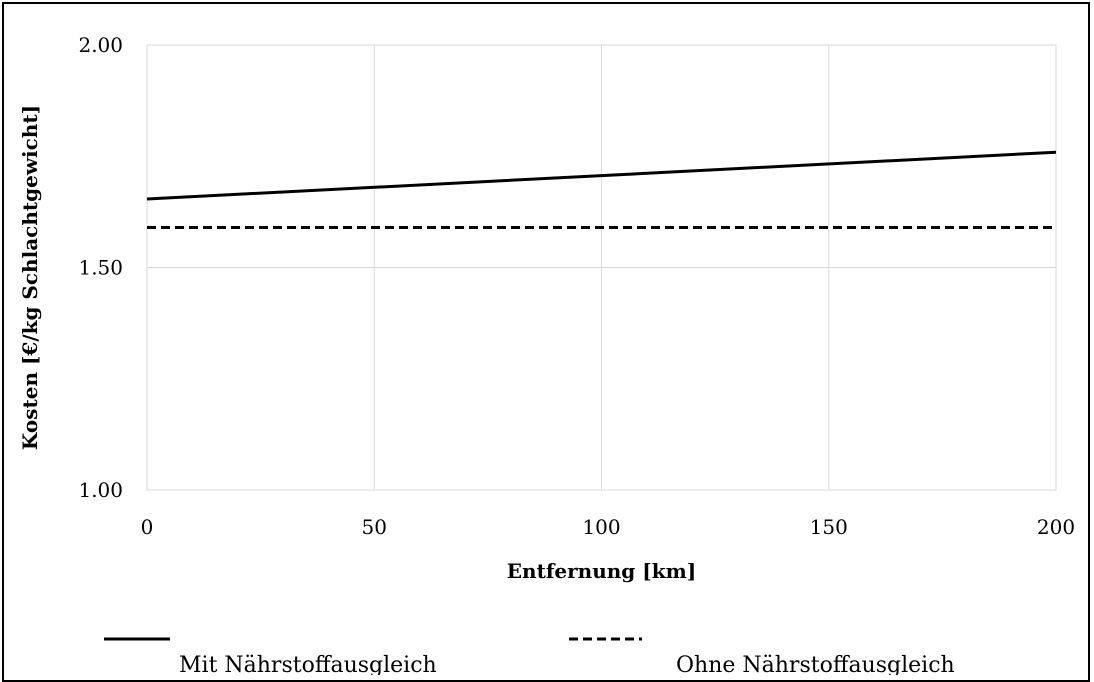  What do you see at coordinates (100, 268) in the screenshot?
I see `y-tick-label: 1.50` at bounding box center [100, 268].